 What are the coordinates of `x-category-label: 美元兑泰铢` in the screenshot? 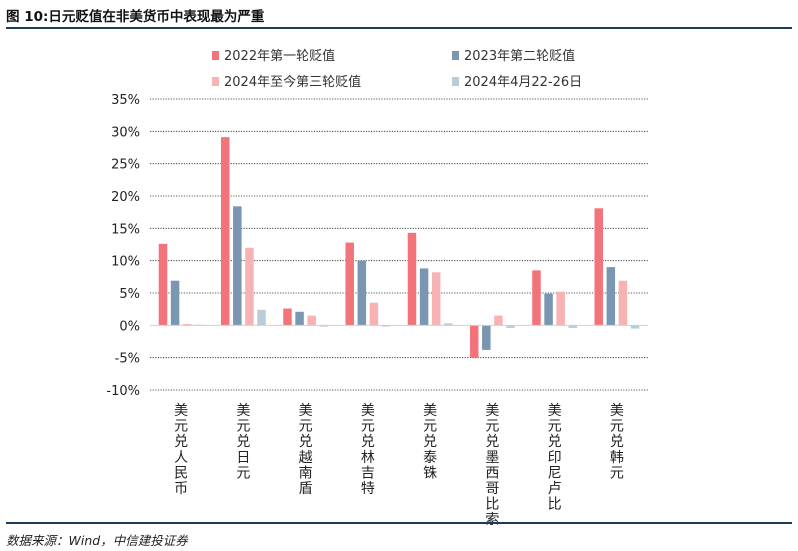 It's located at (430, 442).